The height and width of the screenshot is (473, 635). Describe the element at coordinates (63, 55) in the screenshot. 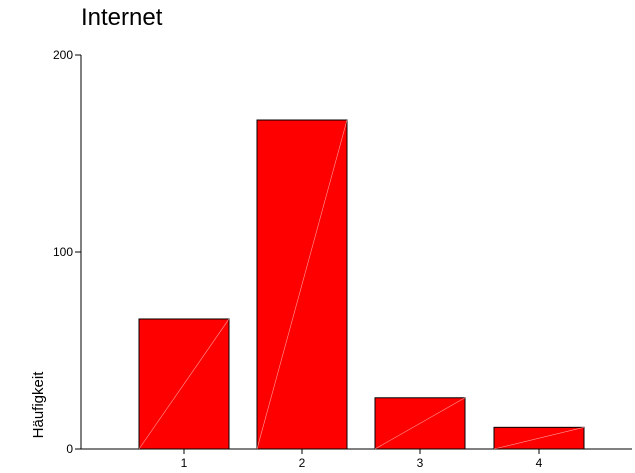

I see `y-tick-label: 200` at that location.